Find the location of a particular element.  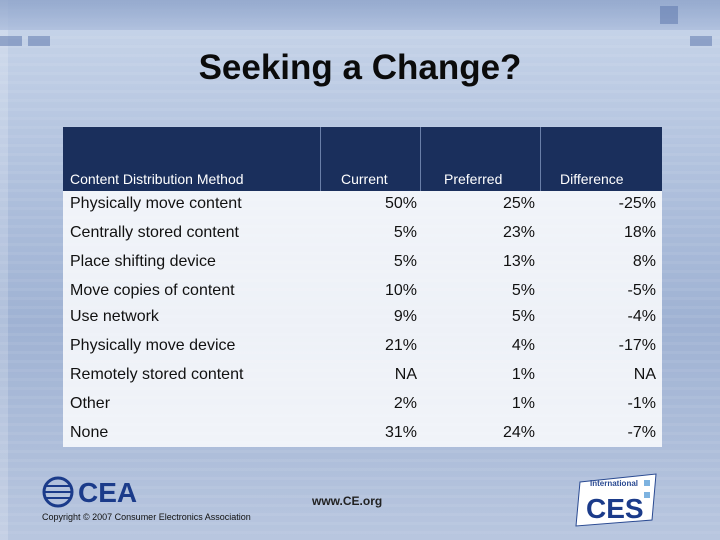

current-cell: 50% is located at coordinates (400, 203).